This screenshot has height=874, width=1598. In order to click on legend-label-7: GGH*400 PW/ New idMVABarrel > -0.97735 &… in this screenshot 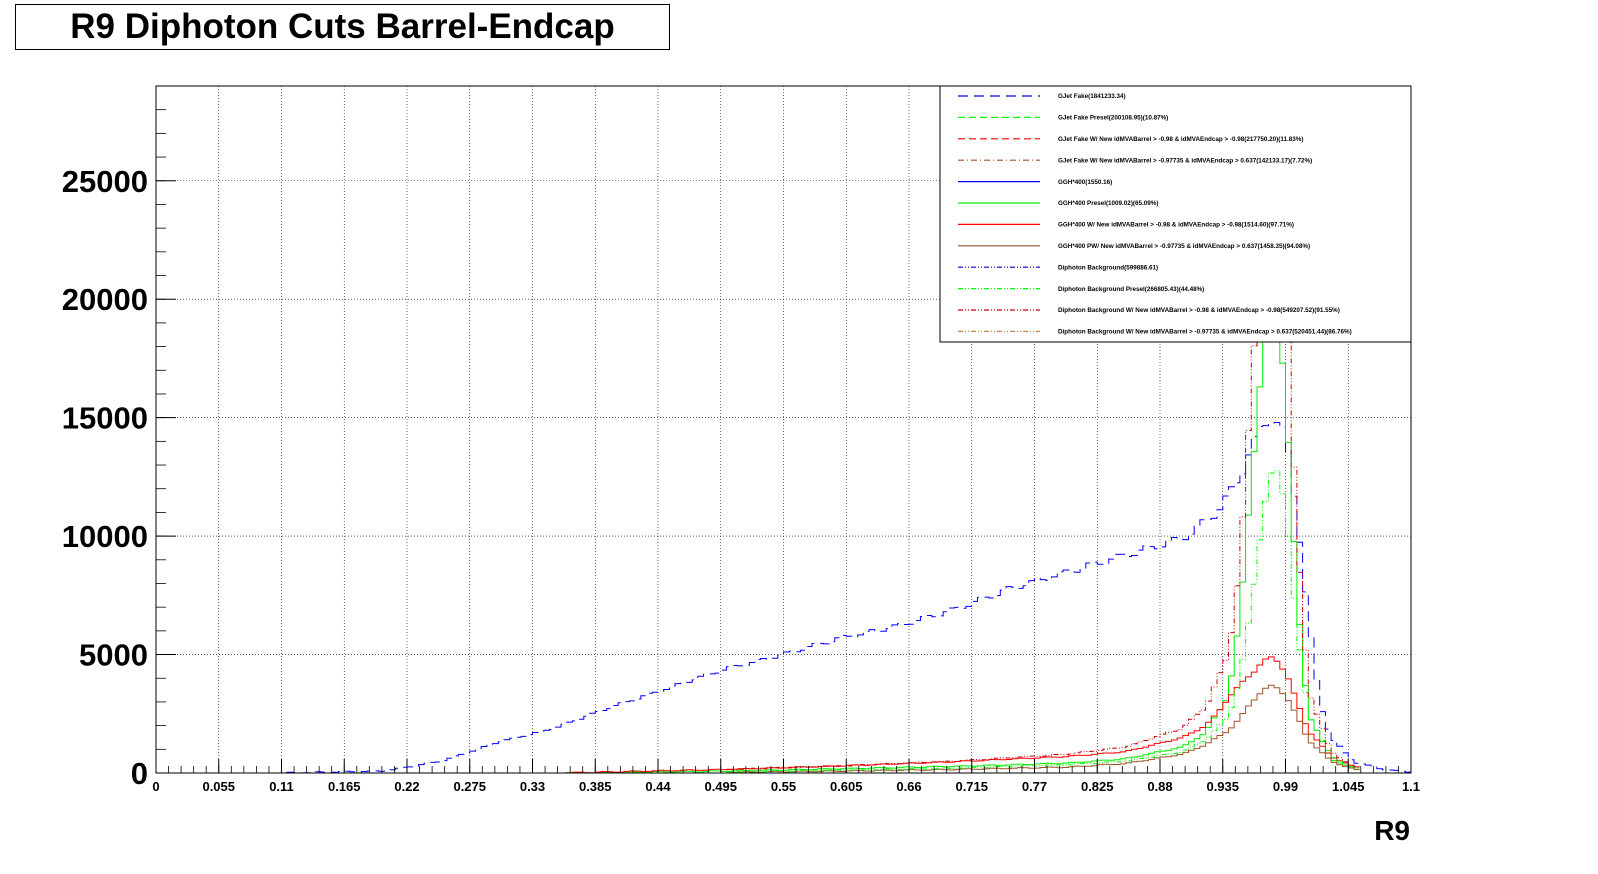, I will do `click(1184, 246)`.